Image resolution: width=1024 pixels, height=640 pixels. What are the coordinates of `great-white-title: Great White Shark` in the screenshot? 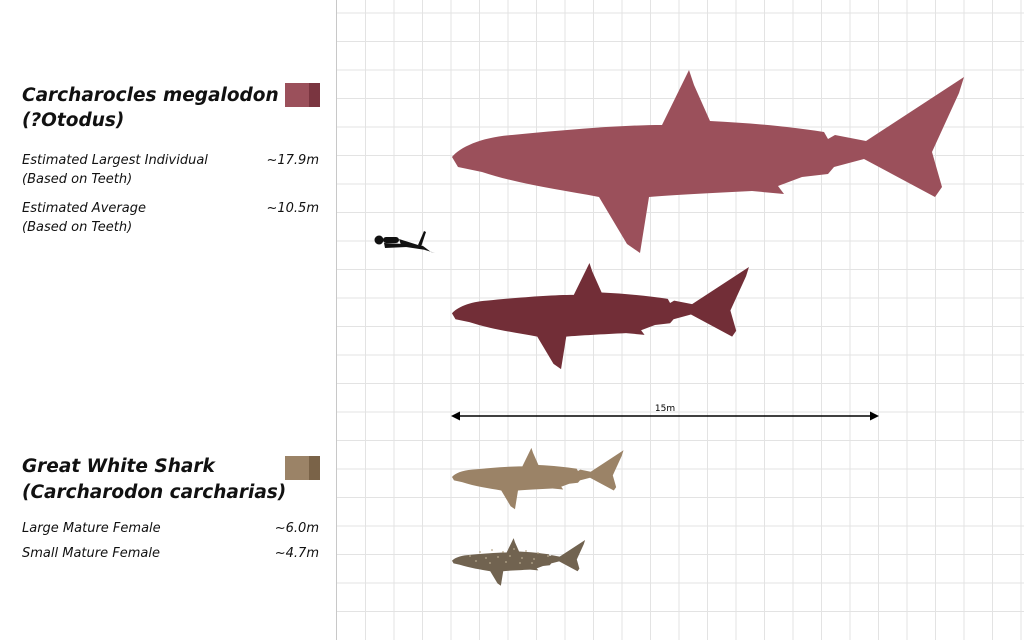 It's located at (118, 466).